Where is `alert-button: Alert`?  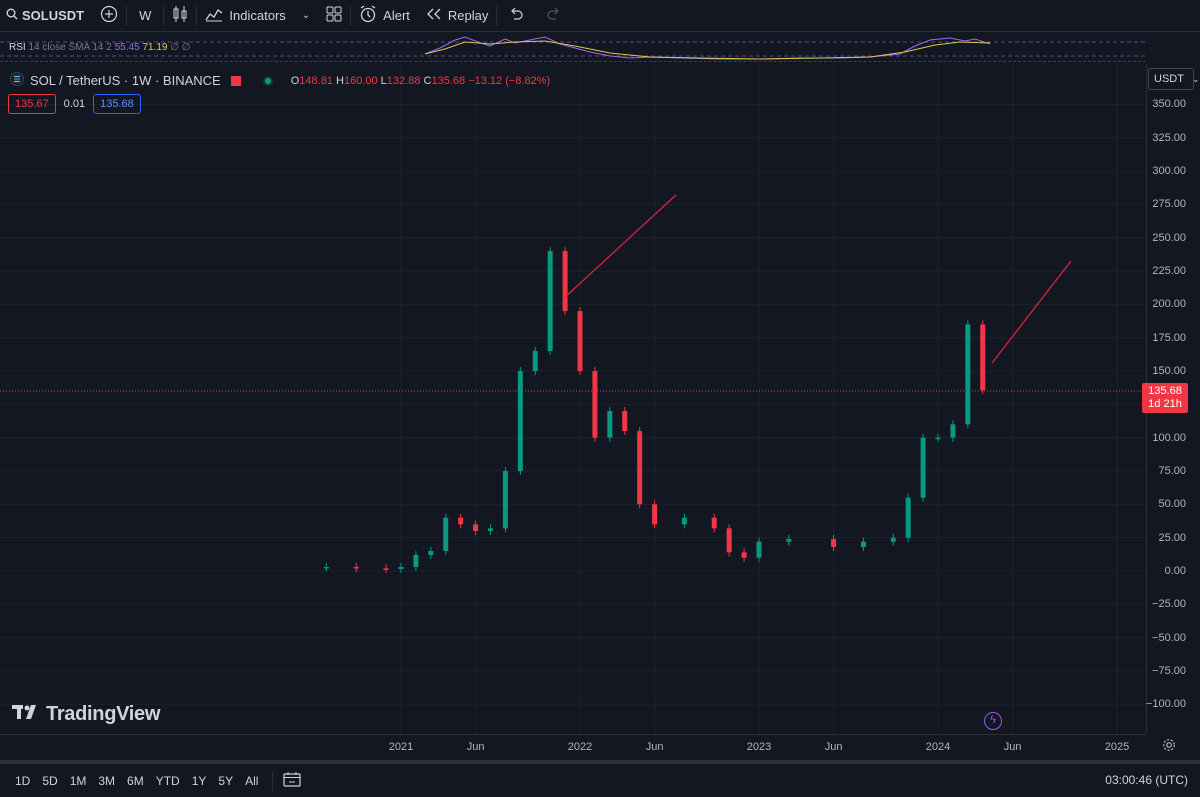 alert-button: Alert is located at coordinates (384, 16).